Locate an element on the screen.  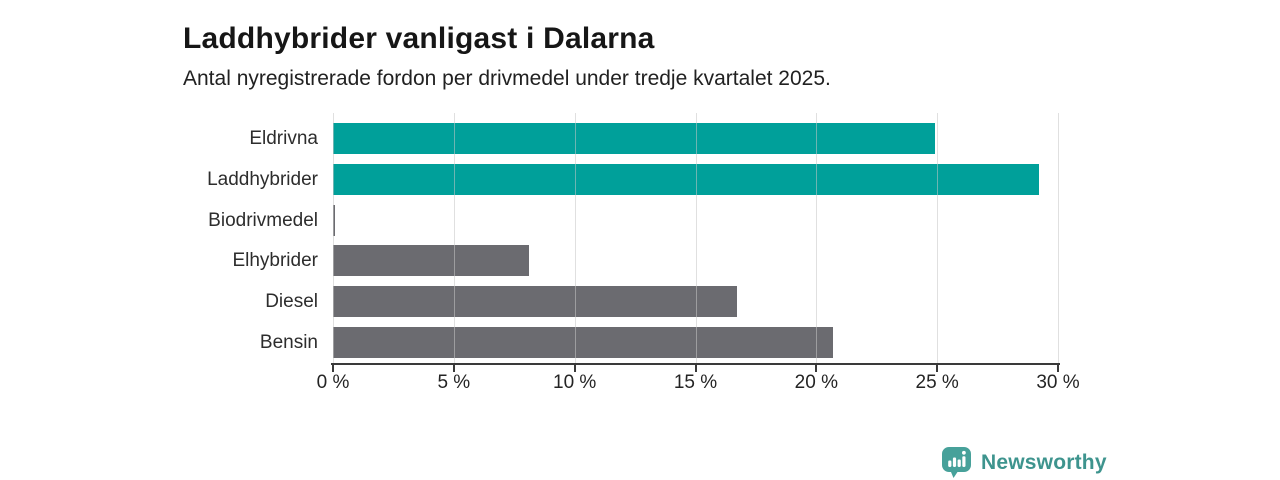
category-label-bensin: Bensin is located at coordinates (288, 342).